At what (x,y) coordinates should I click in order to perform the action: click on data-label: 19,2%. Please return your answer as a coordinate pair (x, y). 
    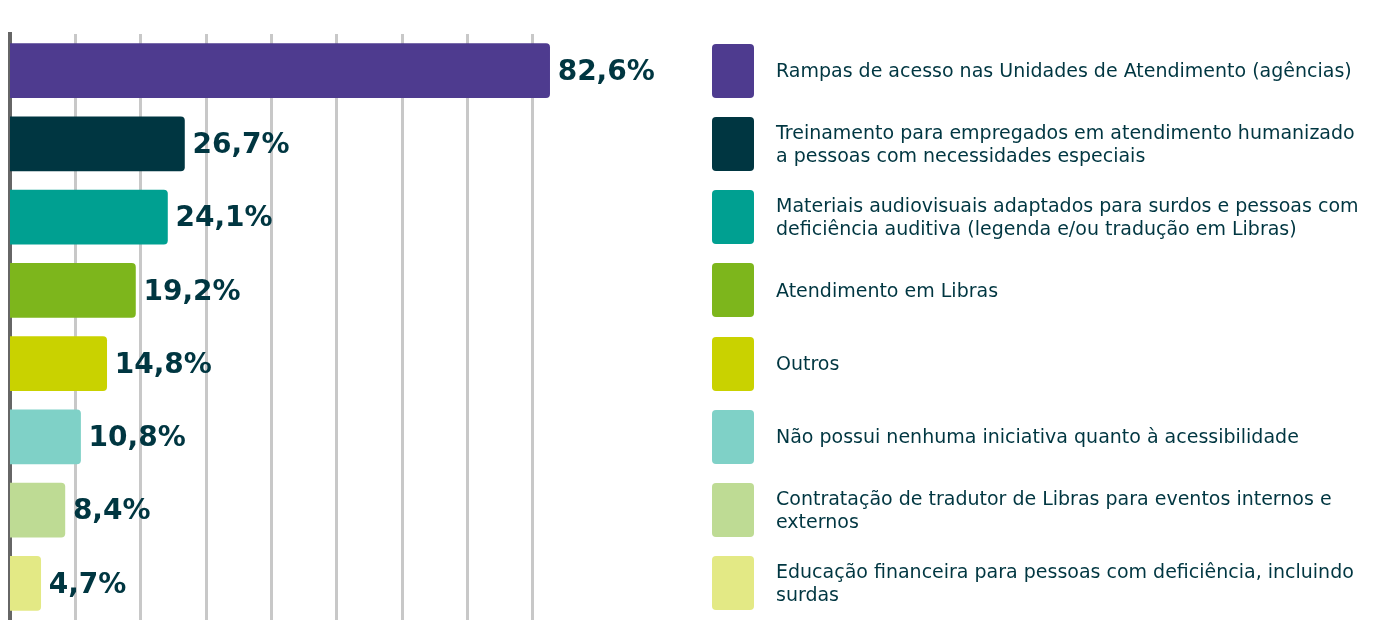
    Looking at the image, I should click on (192, 290).